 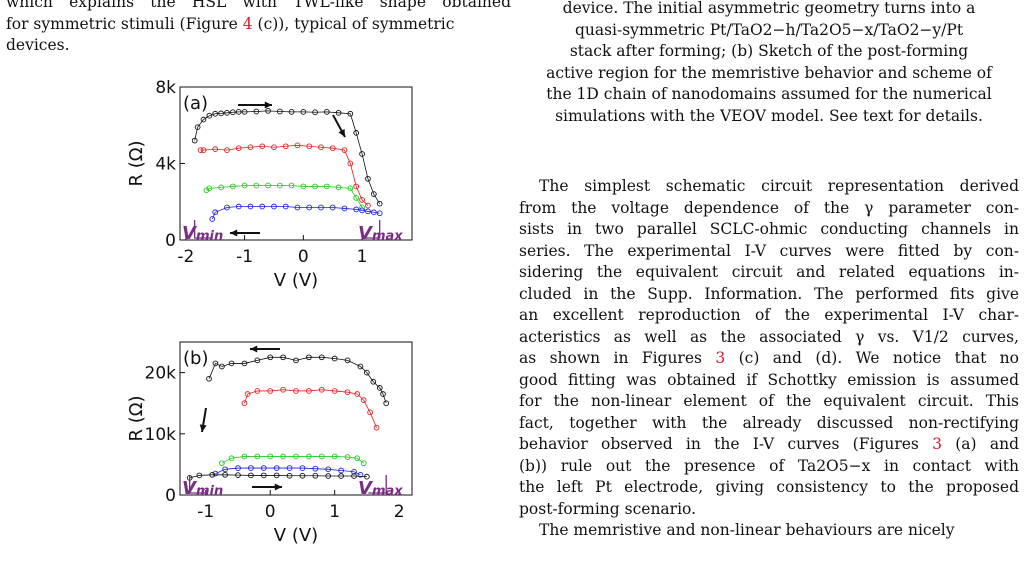 I want to click on text-span: (c)), typical of symmetric, so click(x=353, y=23).